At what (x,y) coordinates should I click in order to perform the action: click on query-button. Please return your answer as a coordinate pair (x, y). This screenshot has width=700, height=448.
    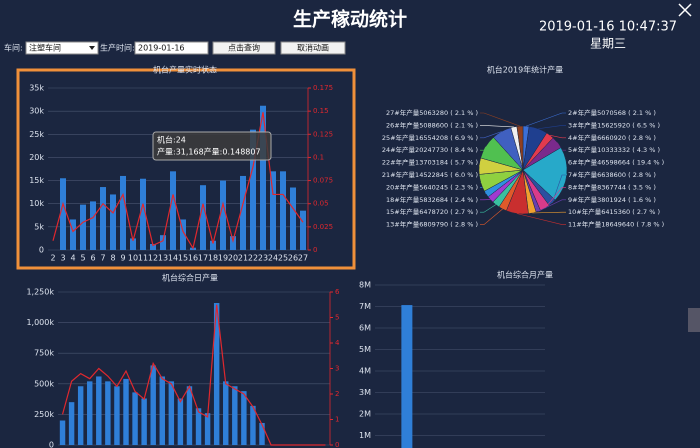
    Looking at the image, I should click on (244, 48).